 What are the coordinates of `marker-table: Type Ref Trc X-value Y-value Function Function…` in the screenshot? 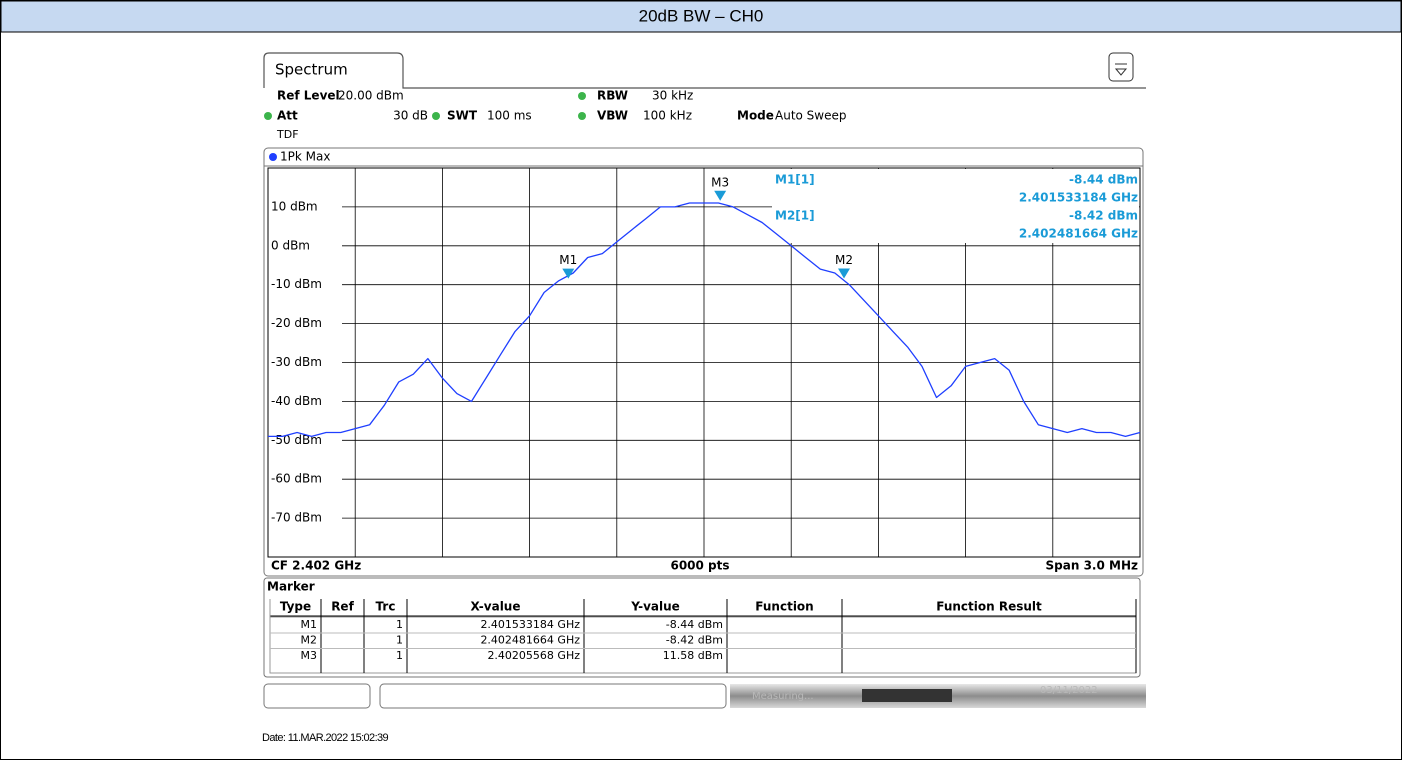 It's located at (703, 636).